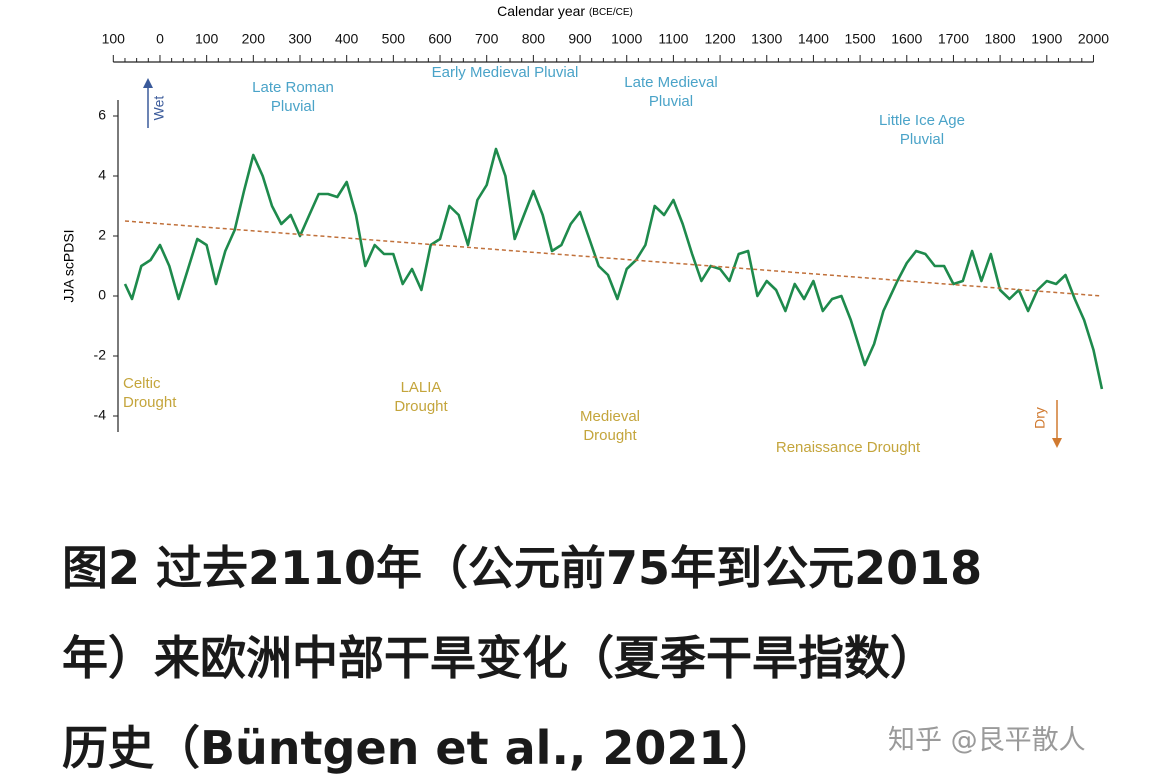  Describe the element at coordinates (670, 82) in the screenshot. I see `annotation: Late Medieval` at that location.